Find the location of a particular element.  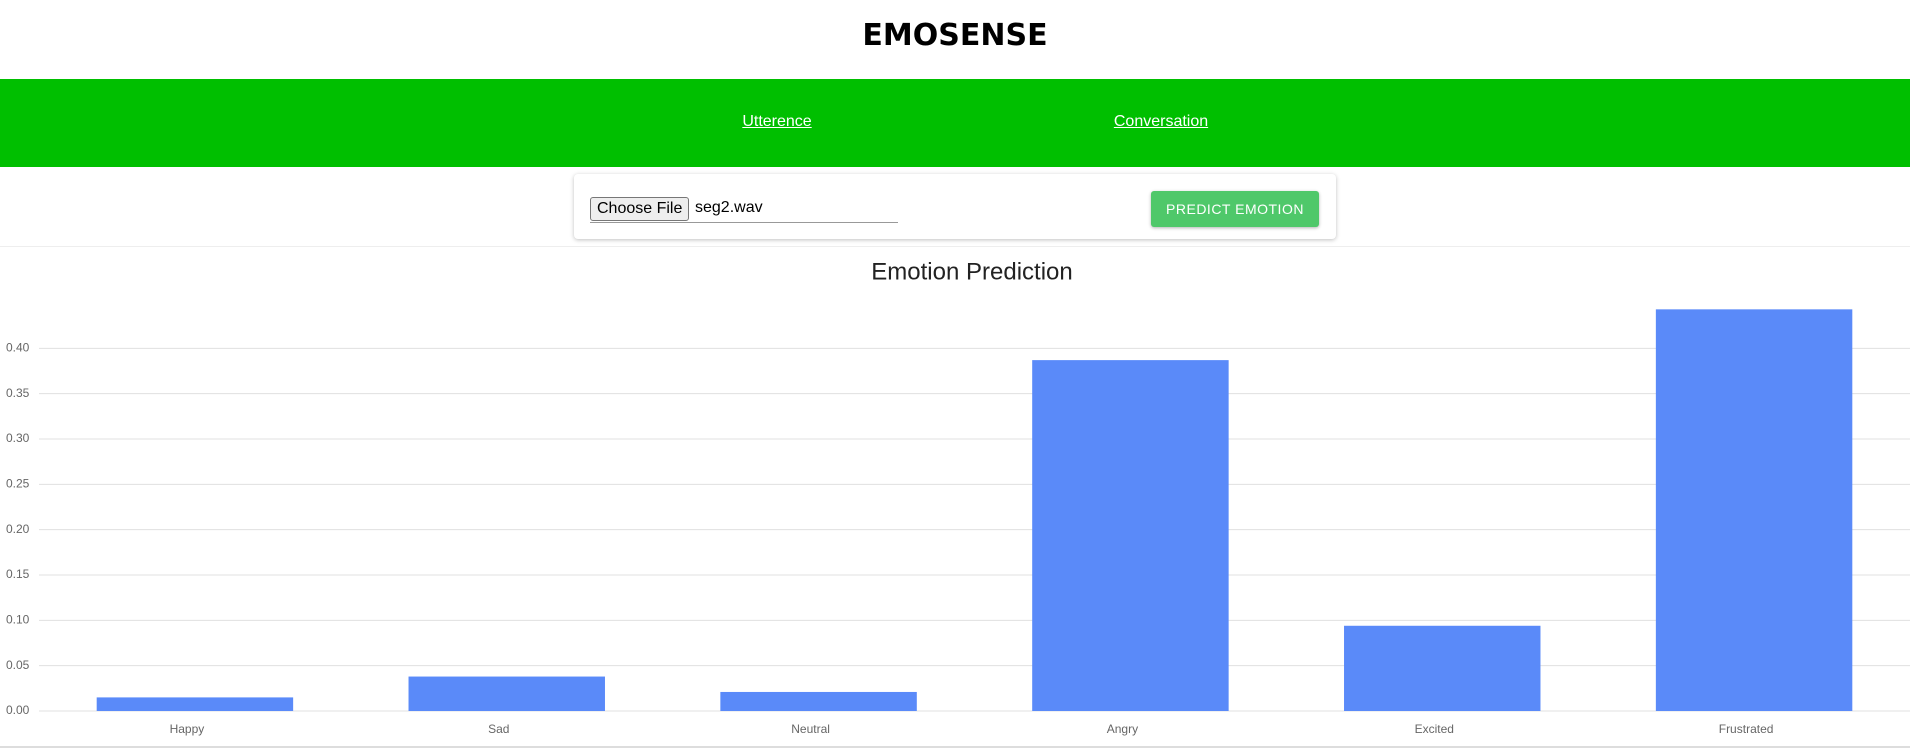

y-tick-label: 0.10 is located at coordinates (18, 620).